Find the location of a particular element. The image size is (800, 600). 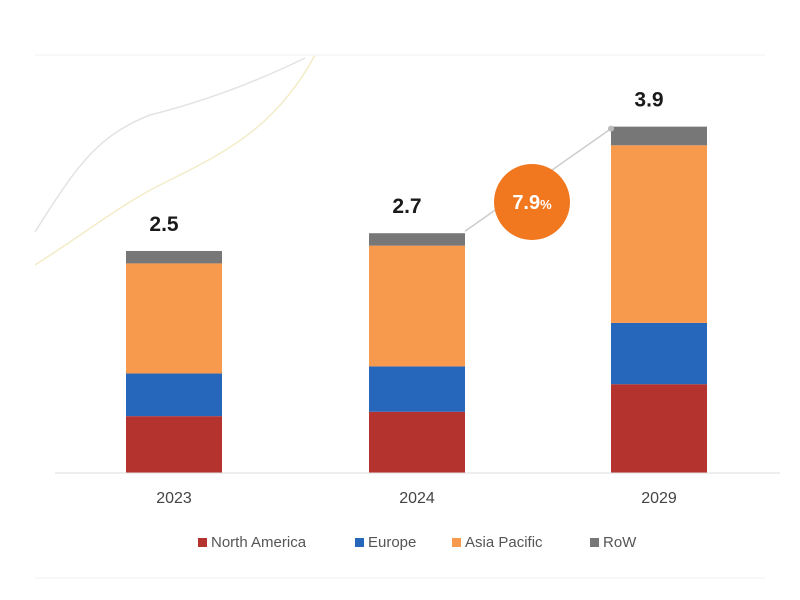

legend: North America Europe Asia Pacific RoW is located at coordinates (417, 542).